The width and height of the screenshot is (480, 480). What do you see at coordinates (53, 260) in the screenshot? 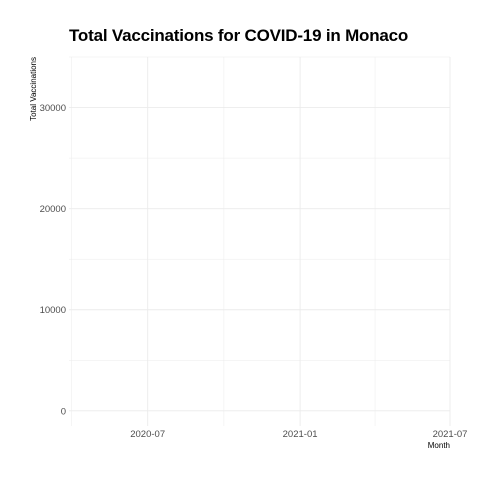
I see `y-tick-labels: 0 10000 20000 30000` at bounding box center [53, 260].